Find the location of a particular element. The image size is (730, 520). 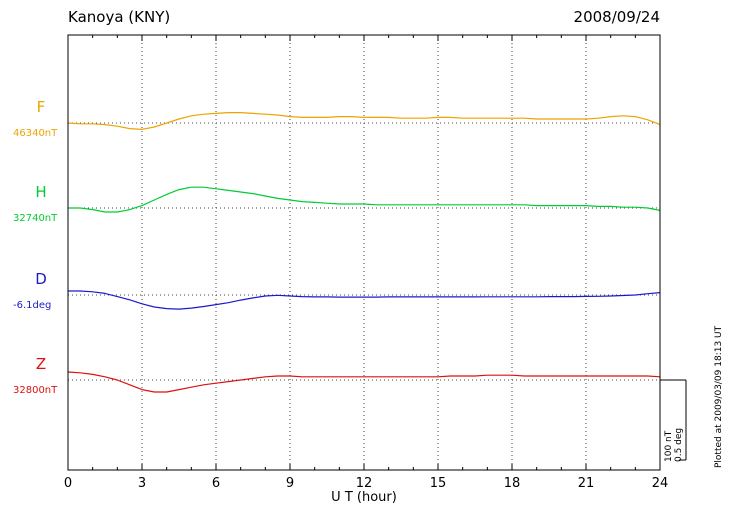

trace-F is located at coordinates (364, 120).